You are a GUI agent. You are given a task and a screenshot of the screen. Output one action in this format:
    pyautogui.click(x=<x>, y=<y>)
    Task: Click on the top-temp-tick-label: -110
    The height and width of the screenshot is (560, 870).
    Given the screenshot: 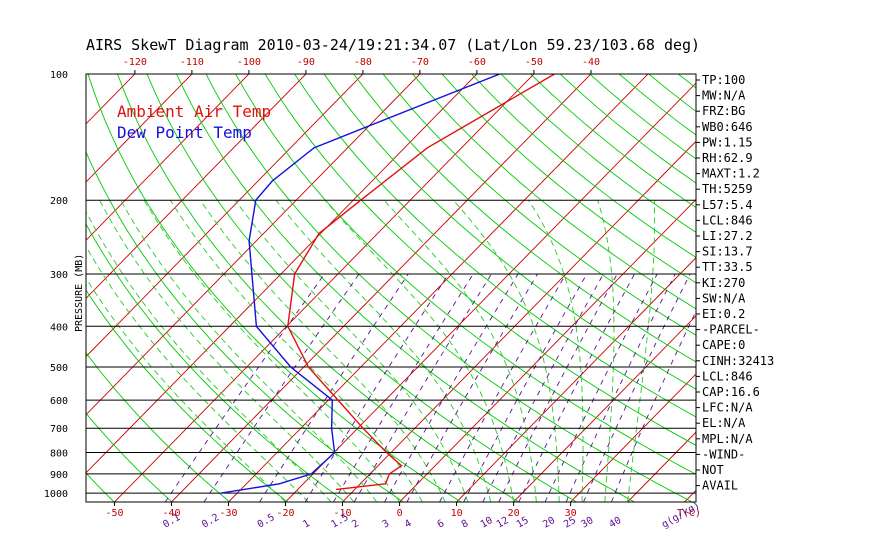 What is the action you would take?
    pyautogui.click(x=192, y=62)
    